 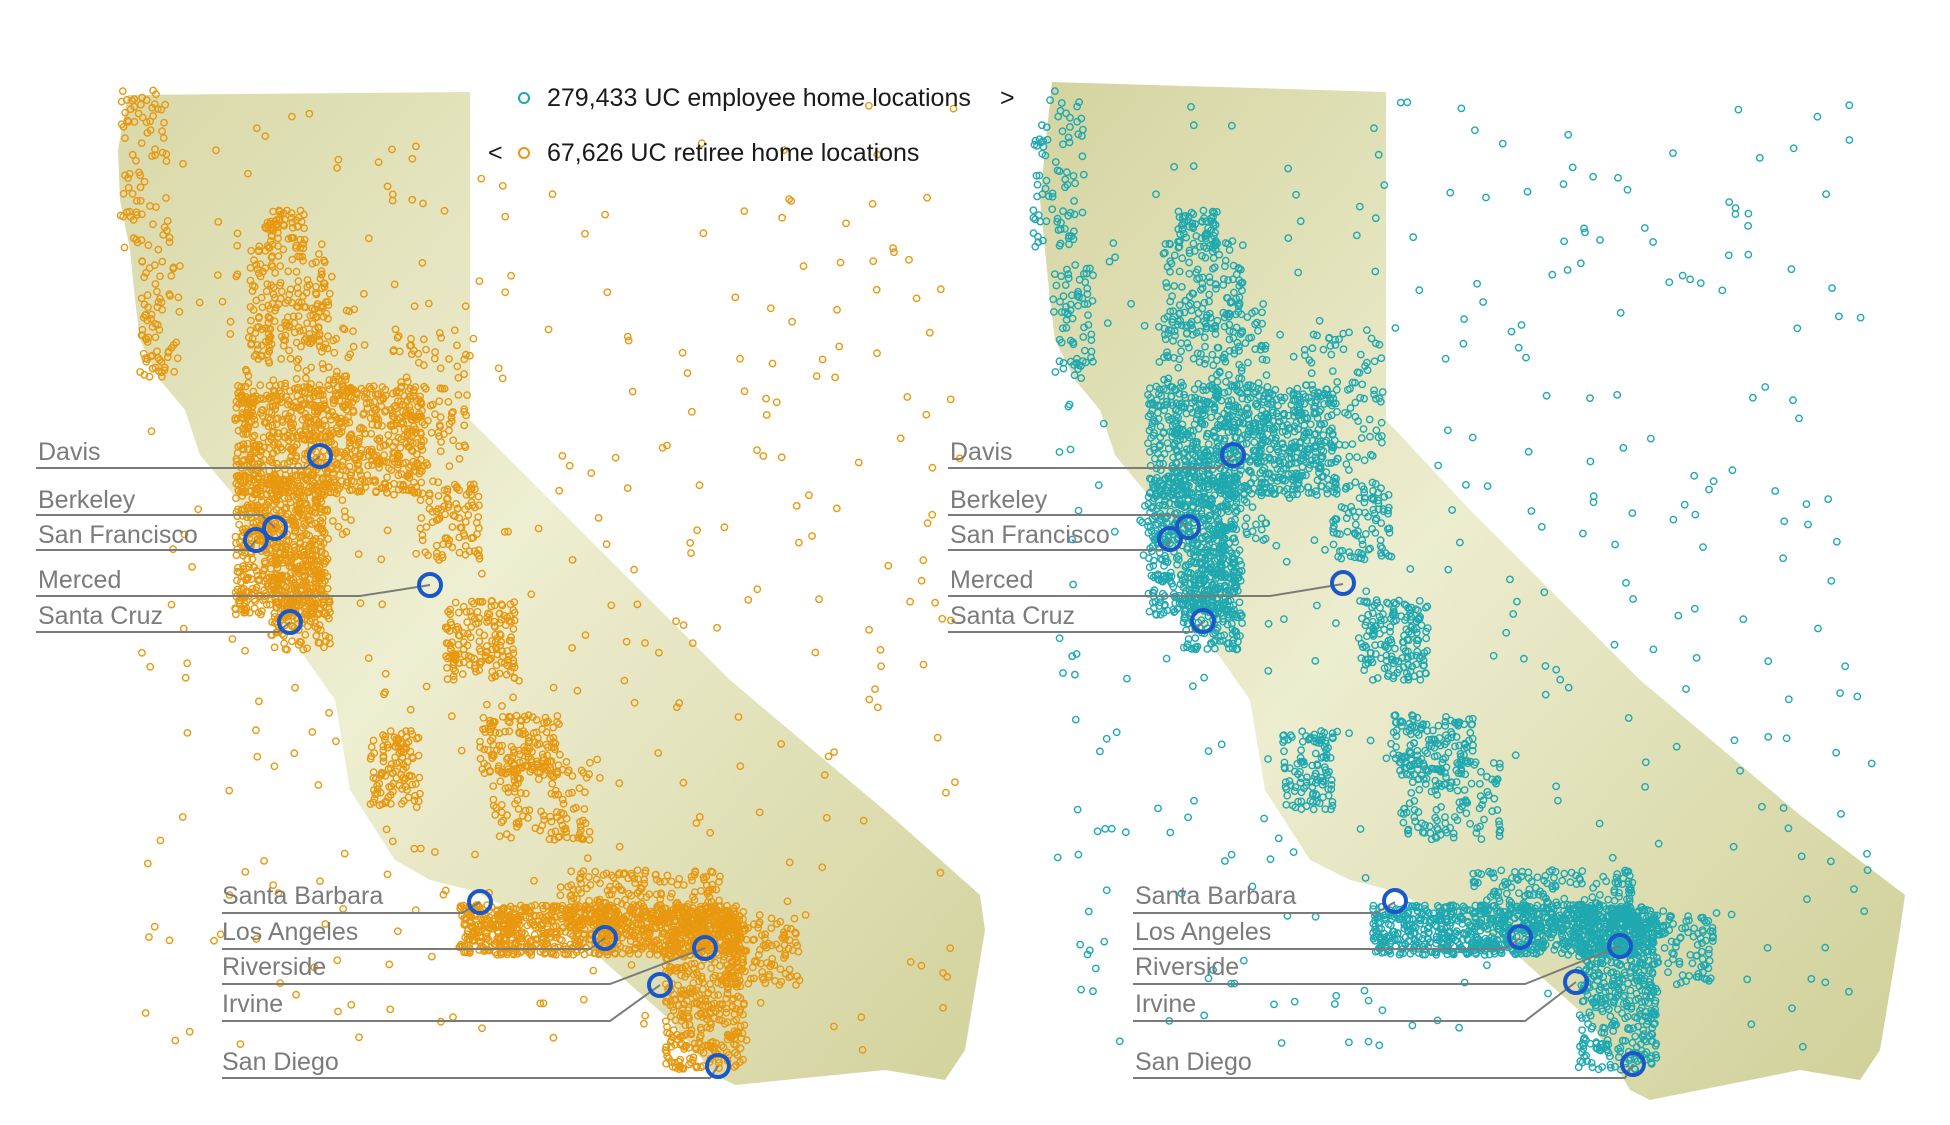 I want to click on campus-label-santa-barbara: Santa Barbara, so click(x=302, y=896).